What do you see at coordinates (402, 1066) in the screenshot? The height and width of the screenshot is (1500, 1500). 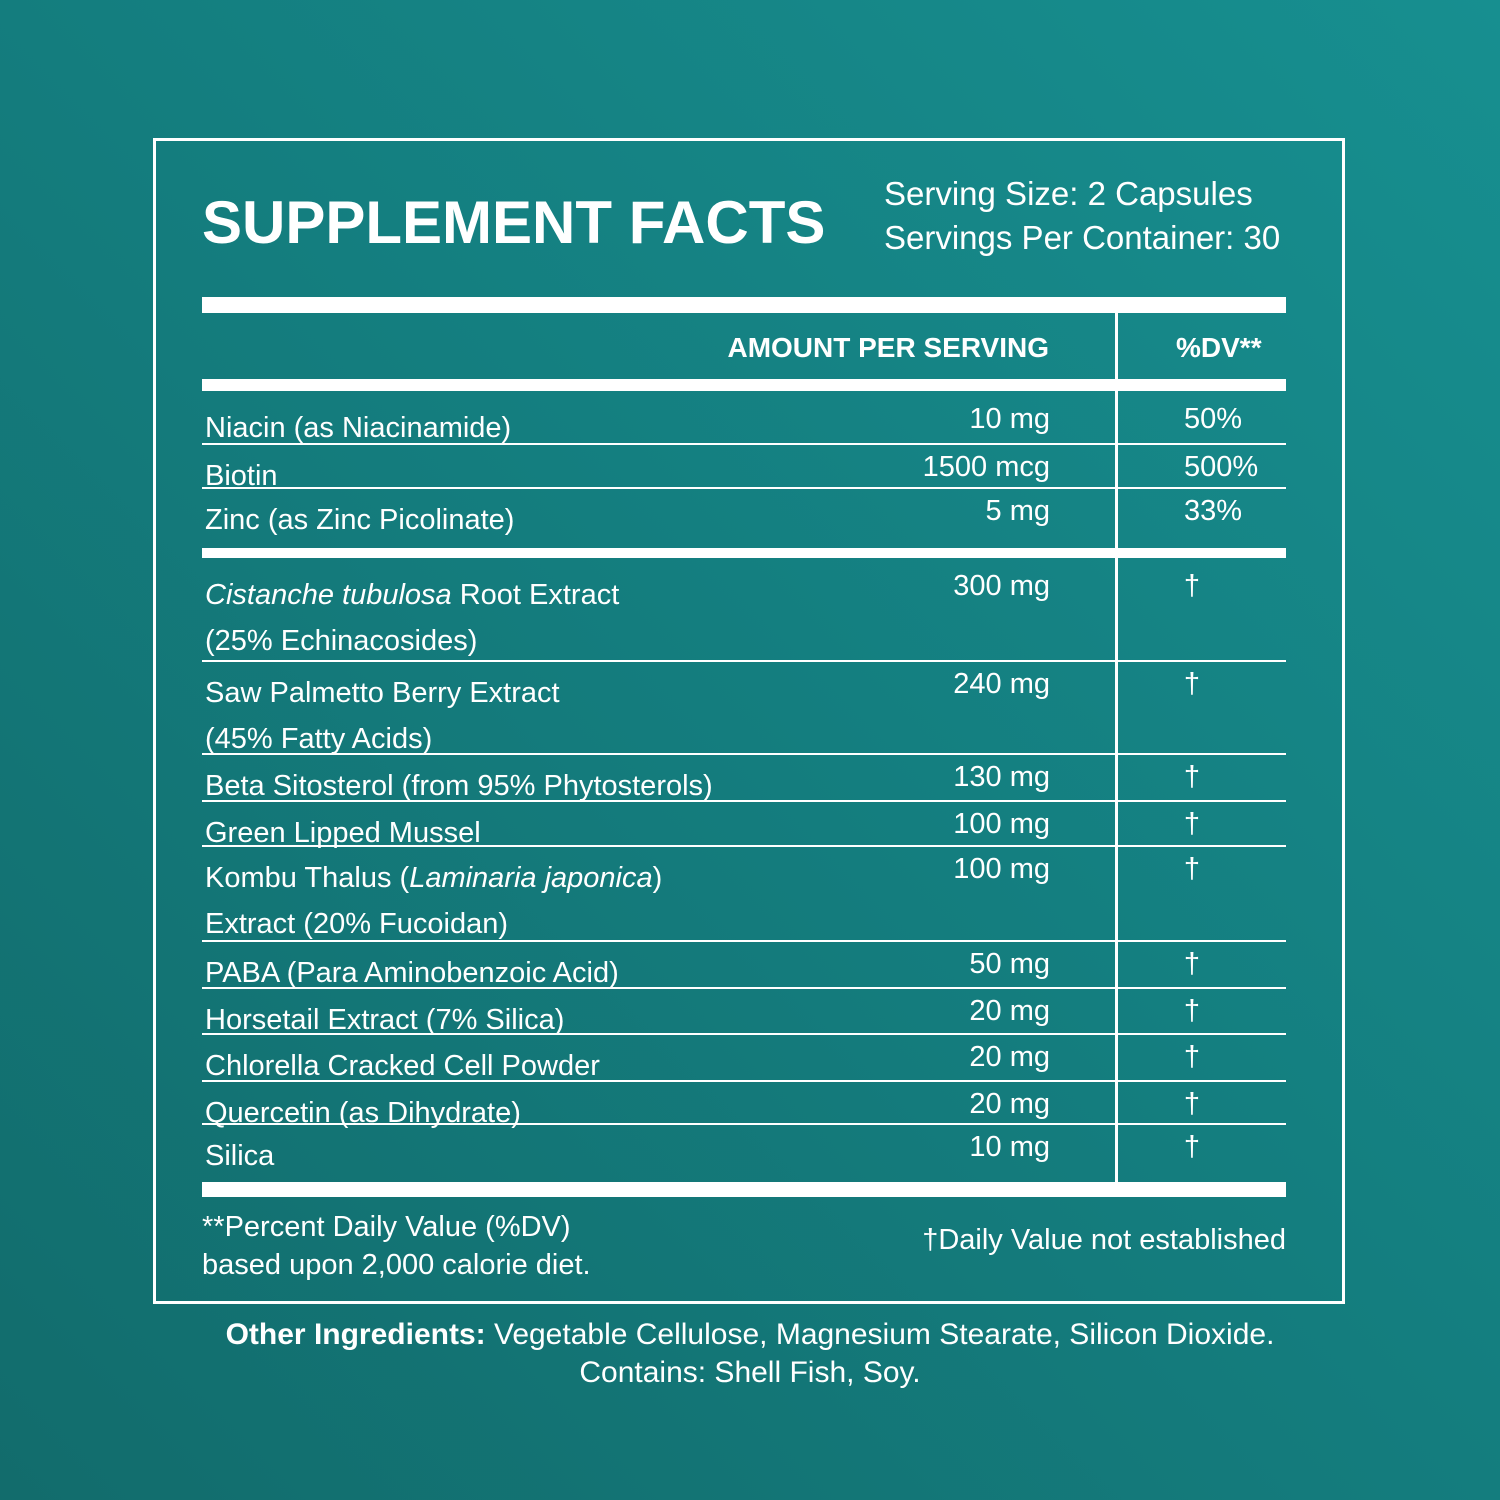 I see `ingredient-name-part: Chlorella Cracked Cell Powder` at bounding box center [402, 1066].